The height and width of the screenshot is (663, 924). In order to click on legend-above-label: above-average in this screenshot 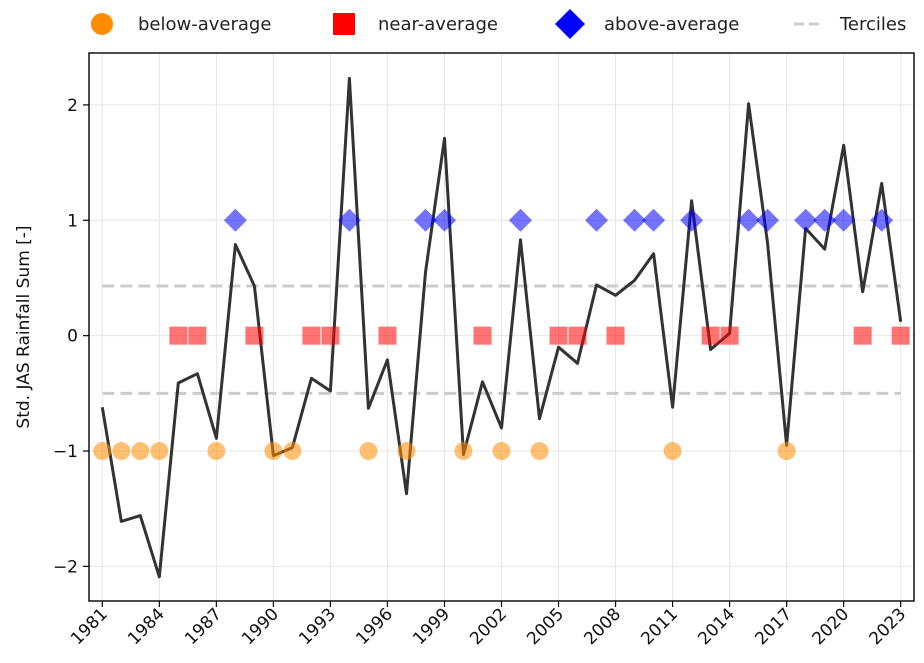, I will do `click(672, 24)`.